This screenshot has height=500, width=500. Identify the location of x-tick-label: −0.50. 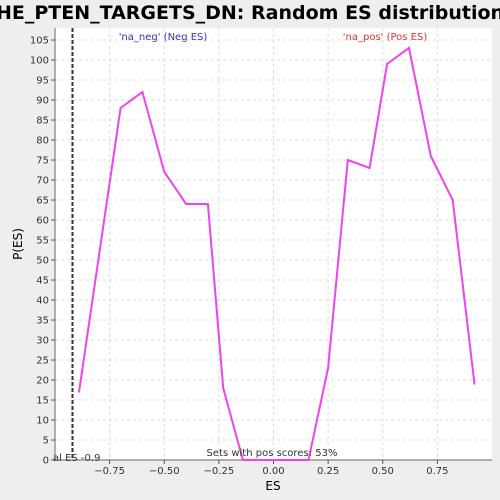
(164, 471).